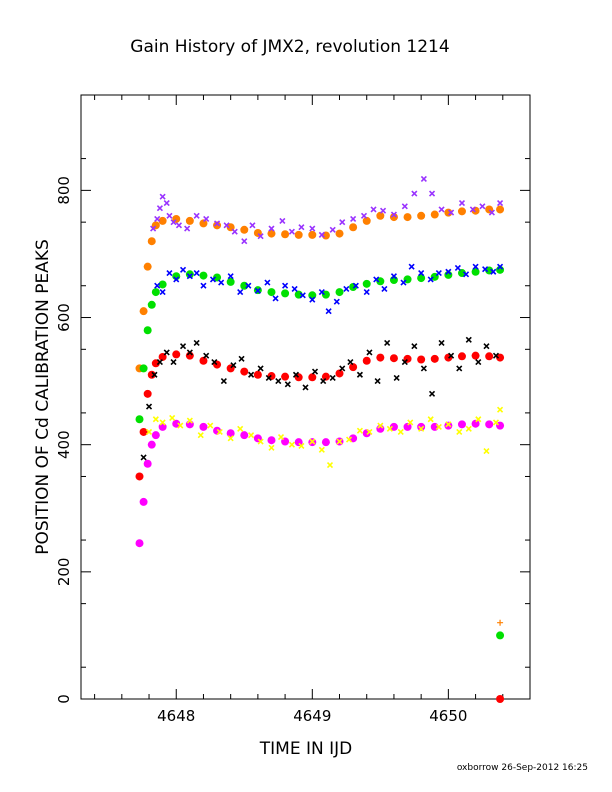  Describe the element at coordinates (522, 768) in the screenshot. I see `footer-credit: oxborrow 26-Sep-2012 16:25` at that location.